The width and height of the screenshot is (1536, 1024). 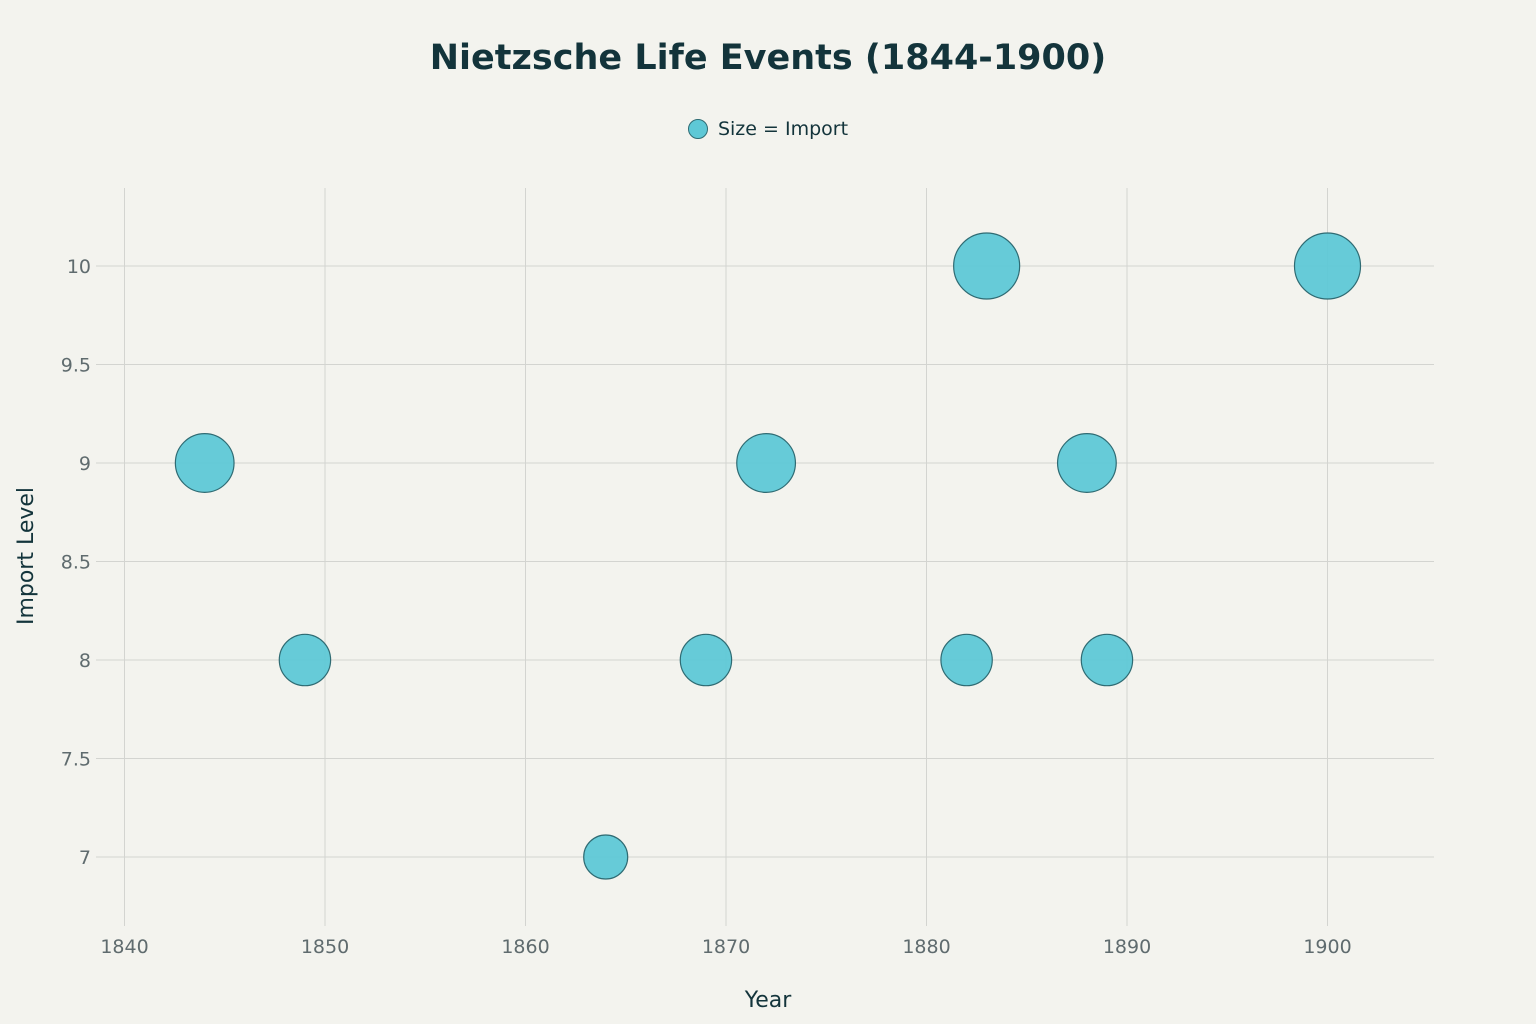 What do you see at coordinates (85, 858) in the screenshot?
I see `y-tick-label: 7` at bounding box center [85, 858].